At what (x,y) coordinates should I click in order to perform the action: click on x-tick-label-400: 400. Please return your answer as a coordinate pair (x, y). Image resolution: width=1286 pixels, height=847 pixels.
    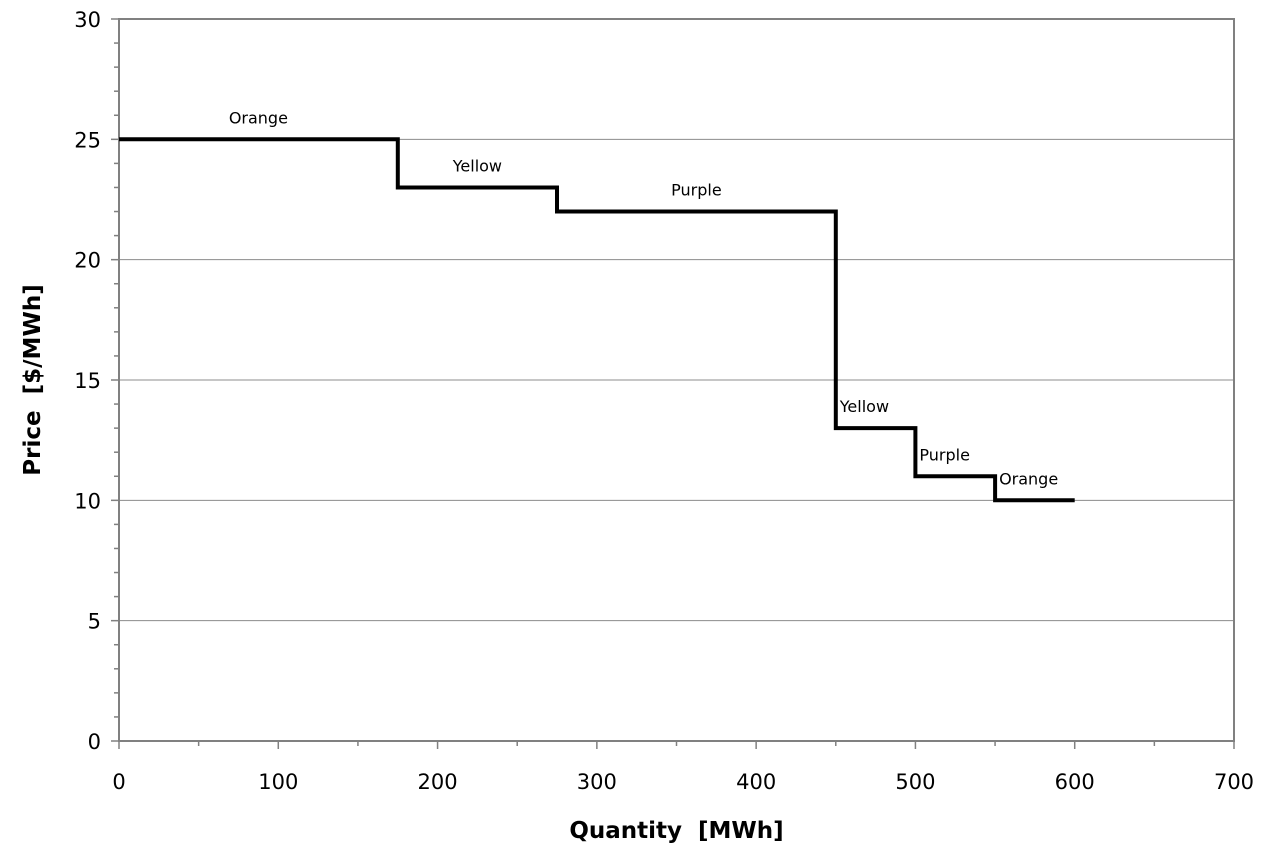
    Looking at the image, I should click on (756, 782).